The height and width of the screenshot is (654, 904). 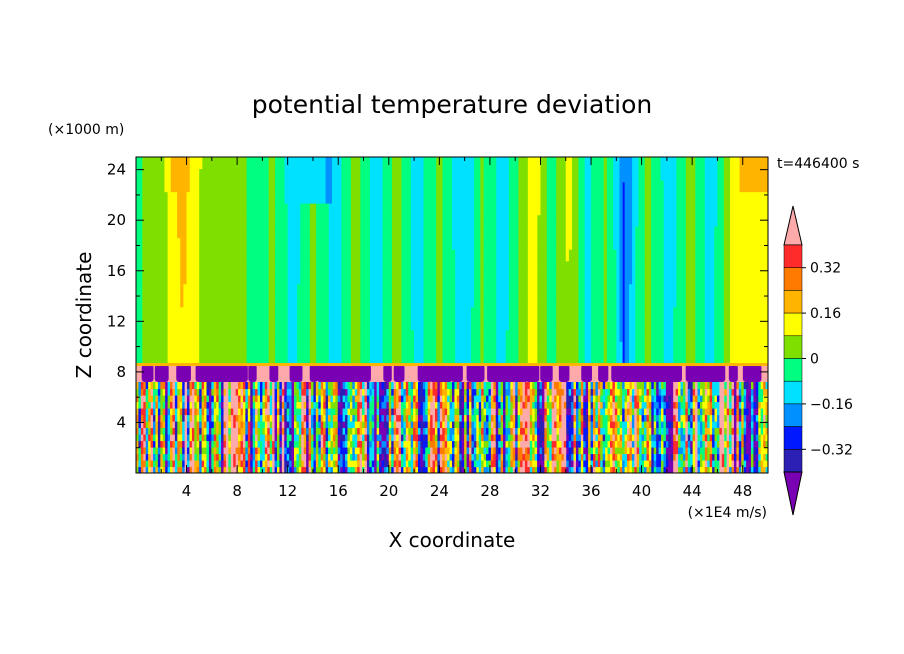 I want to click on time-label: t=446400 s, so click(x=818, y=164).